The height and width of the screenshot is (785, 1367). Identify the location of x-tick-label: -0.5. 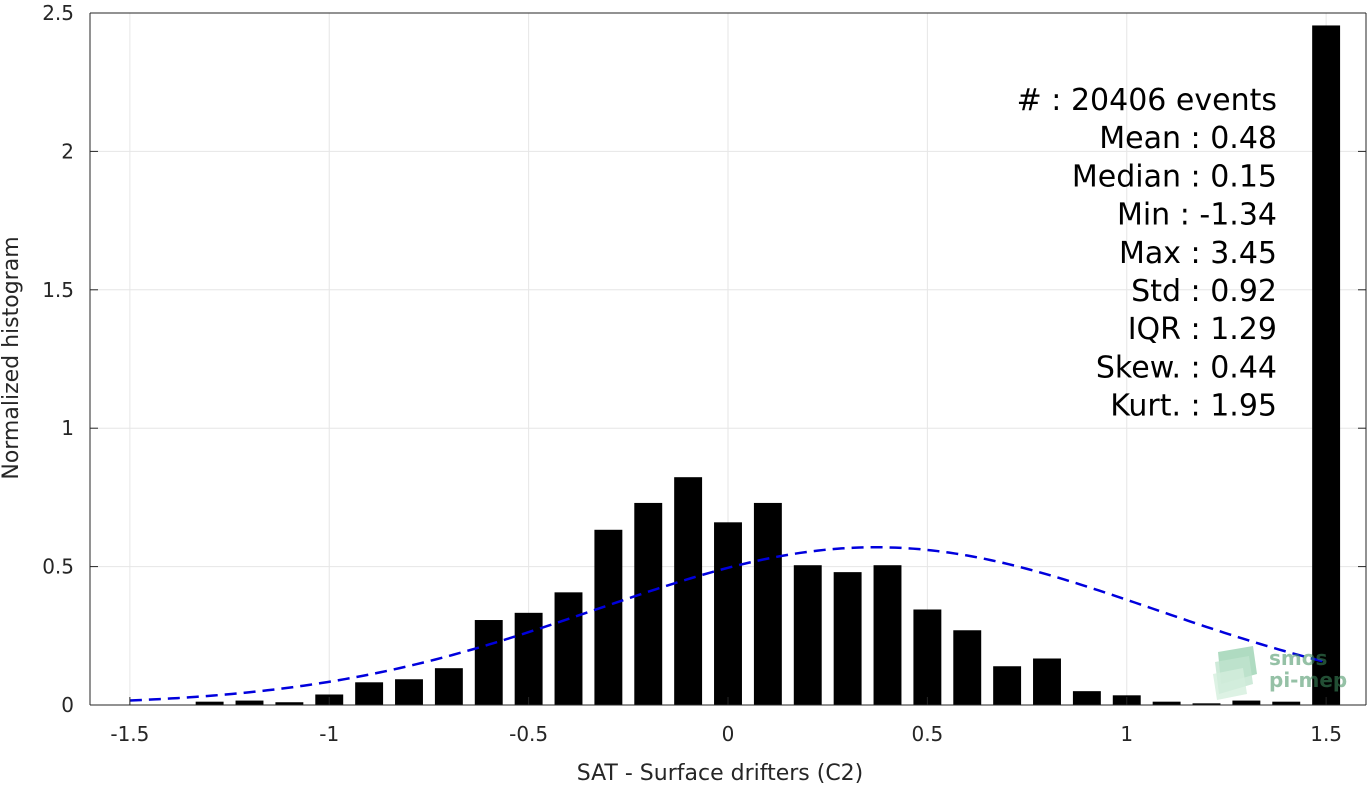
(528, 734).